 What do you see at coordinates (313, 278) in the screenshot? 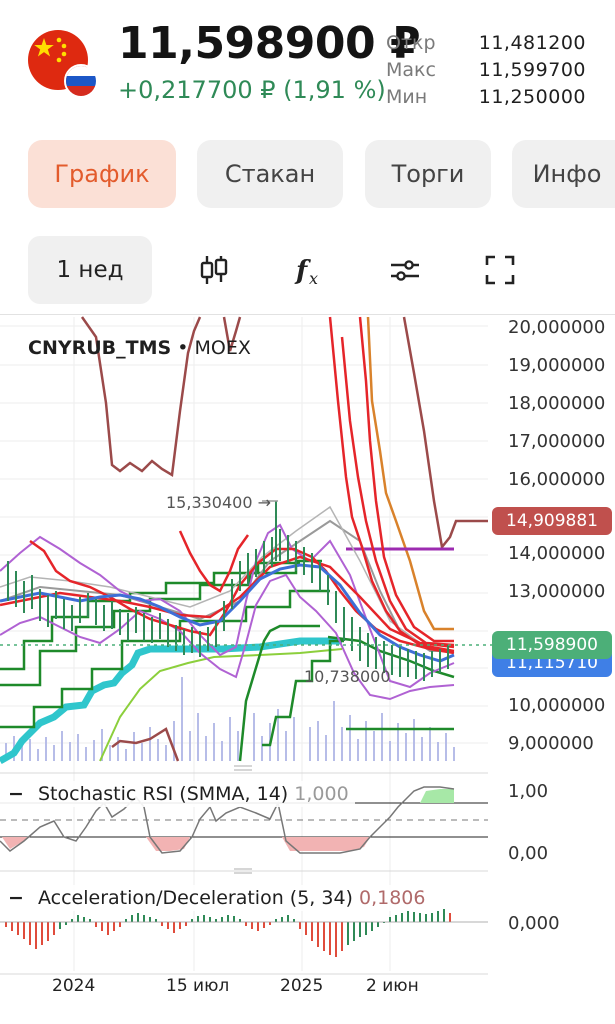
I see `svg-text: x` at bounding box center [313, 278].